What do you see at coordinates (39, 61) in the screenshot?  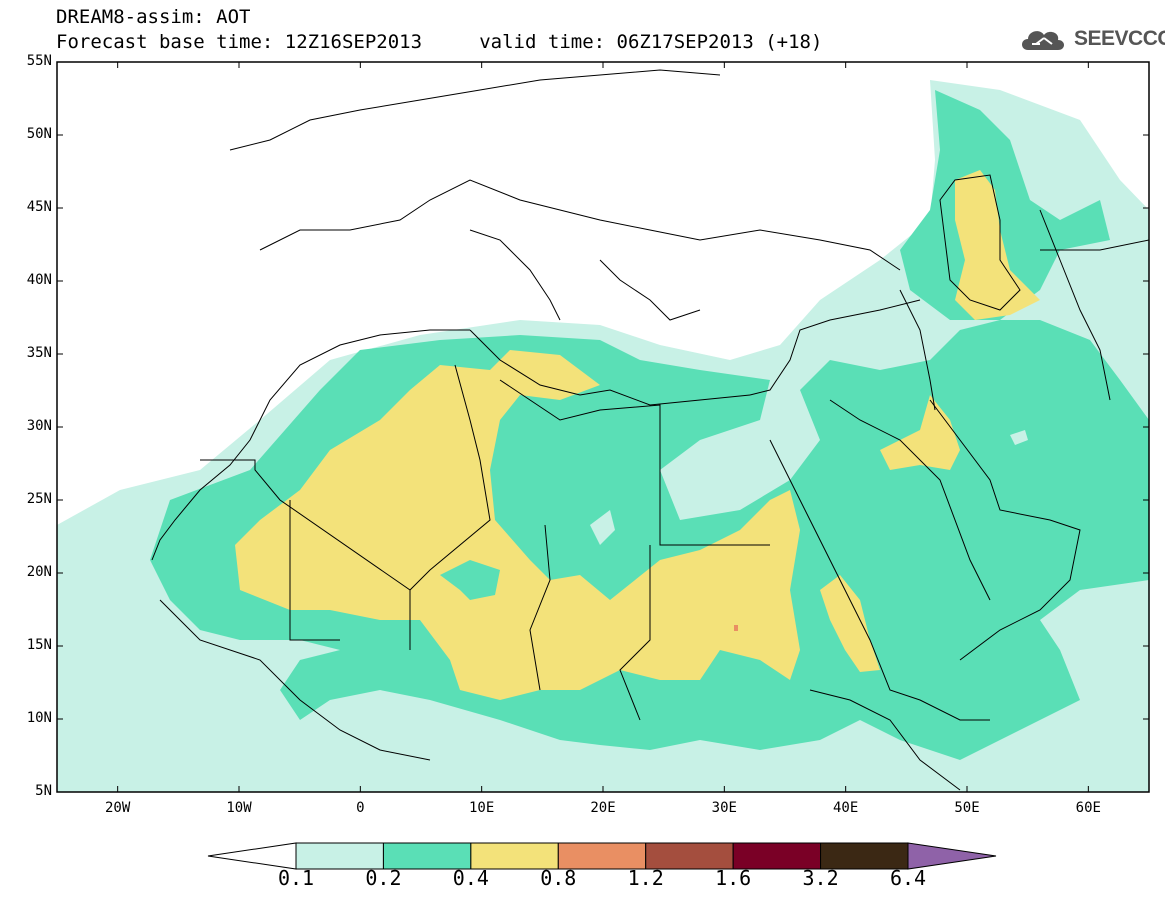 I see `lat-label: 55N` at bounding box center [39, 61].